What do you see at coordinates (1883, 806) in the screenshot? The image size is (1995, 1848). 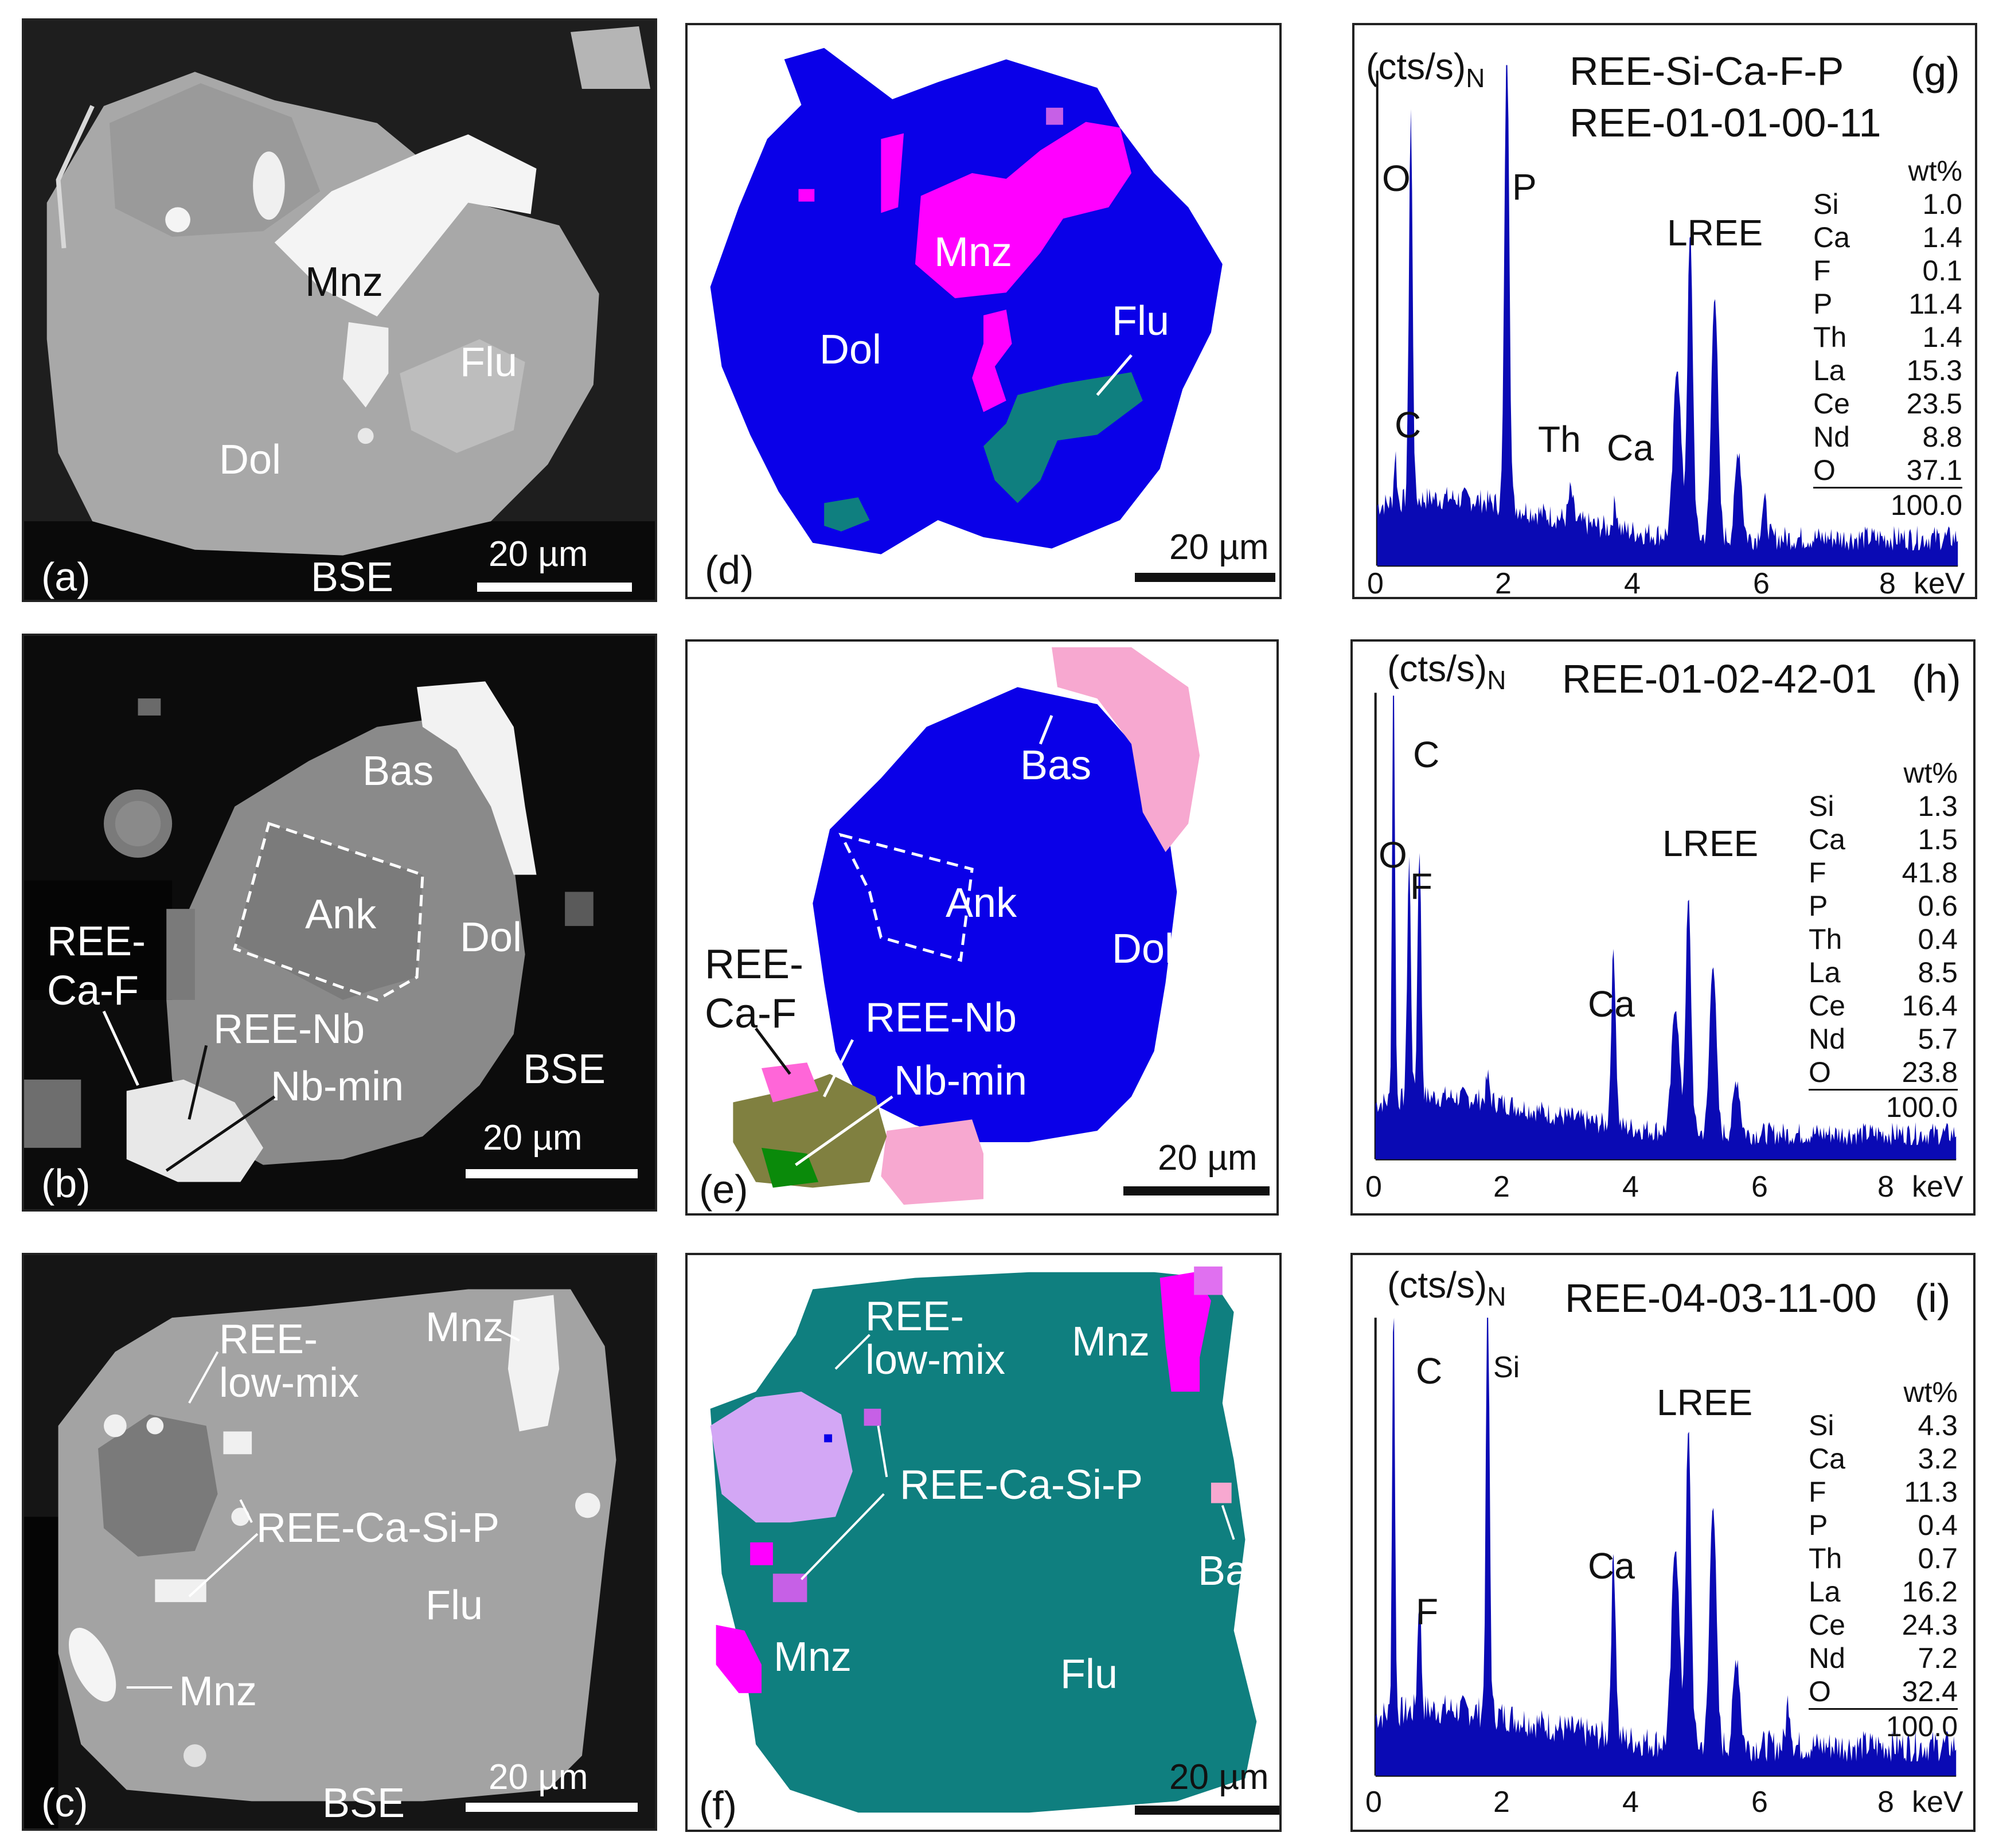 I see `composition-row: Si 1.3` at bounding box center [1883, 806].